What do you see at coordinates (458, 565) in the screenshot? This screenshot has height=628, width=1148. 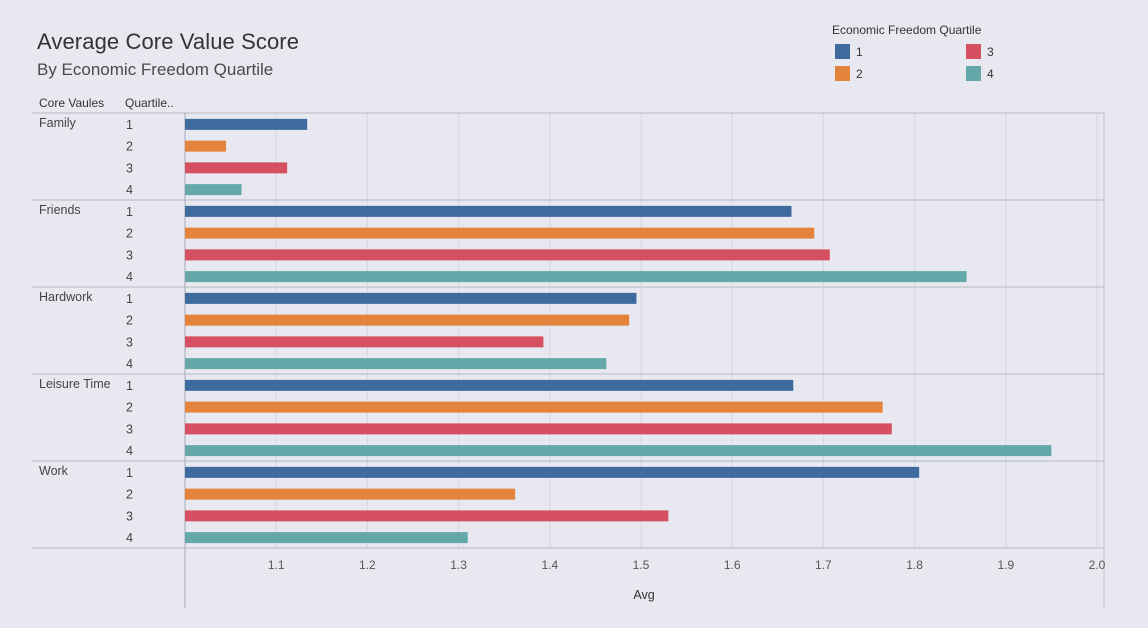 I see `x-tick-label: 1.3` at bounding box center [458, 565].